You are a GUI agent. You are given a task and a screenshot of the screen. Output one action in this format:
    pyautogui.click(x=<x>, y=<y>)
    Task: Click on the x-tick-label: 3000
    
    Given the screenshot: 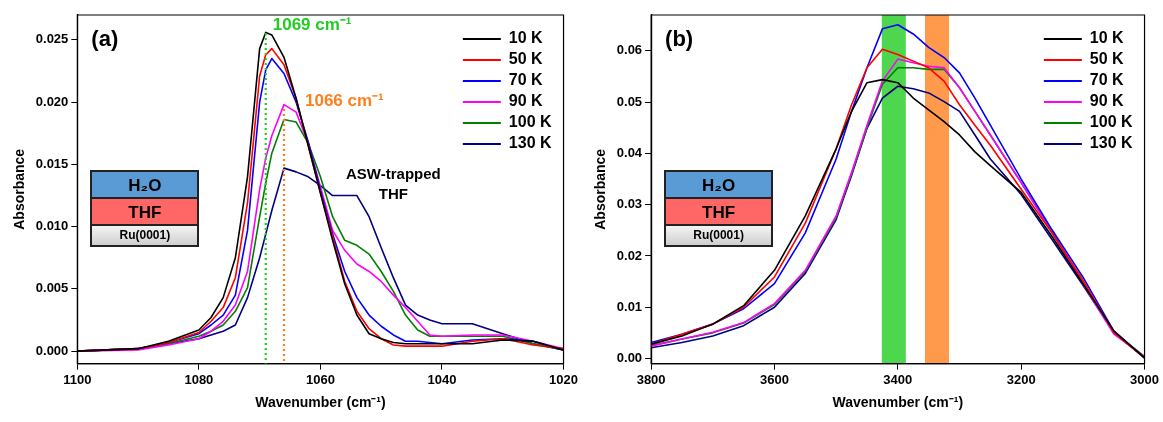 What is the action you would take?
    pyautogui.click(x=1144, y=379)
    